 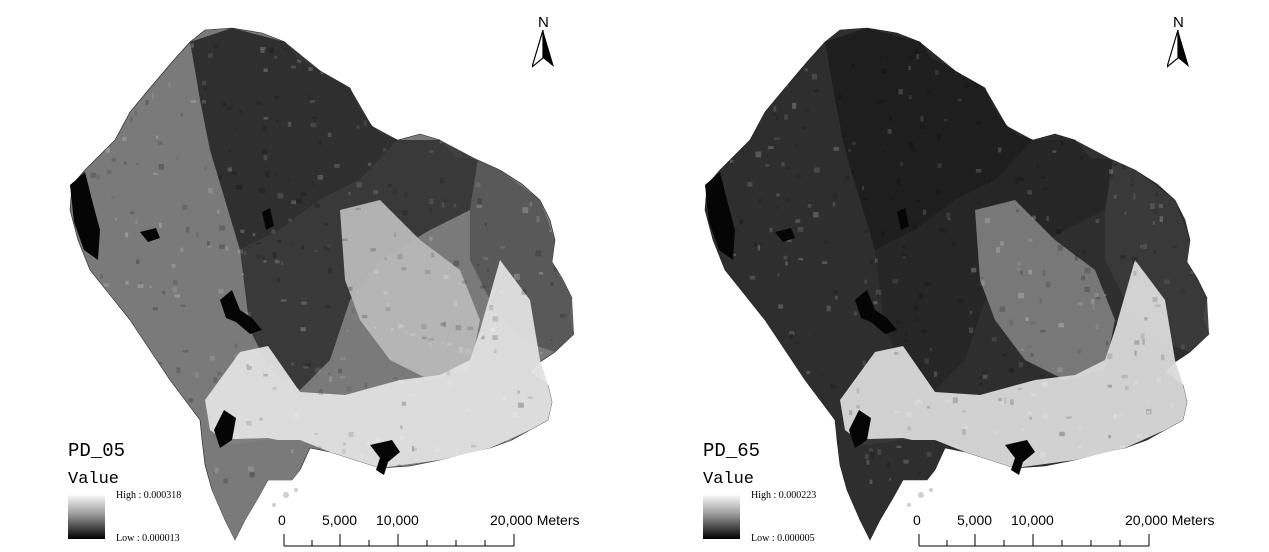 What do you see at coordinates (149, 495) in the screenshot?
I see `legend-high-label: High : 0.000318` at bounding box center [149, 495].